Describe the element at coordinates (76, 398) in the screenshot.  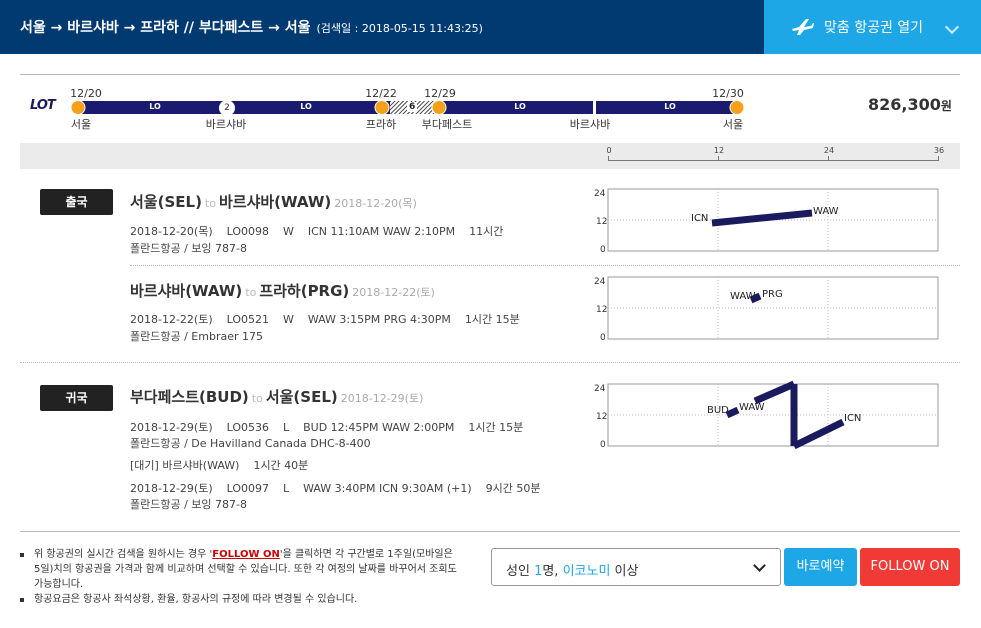
I see `return-badge: 귀국` at that location.